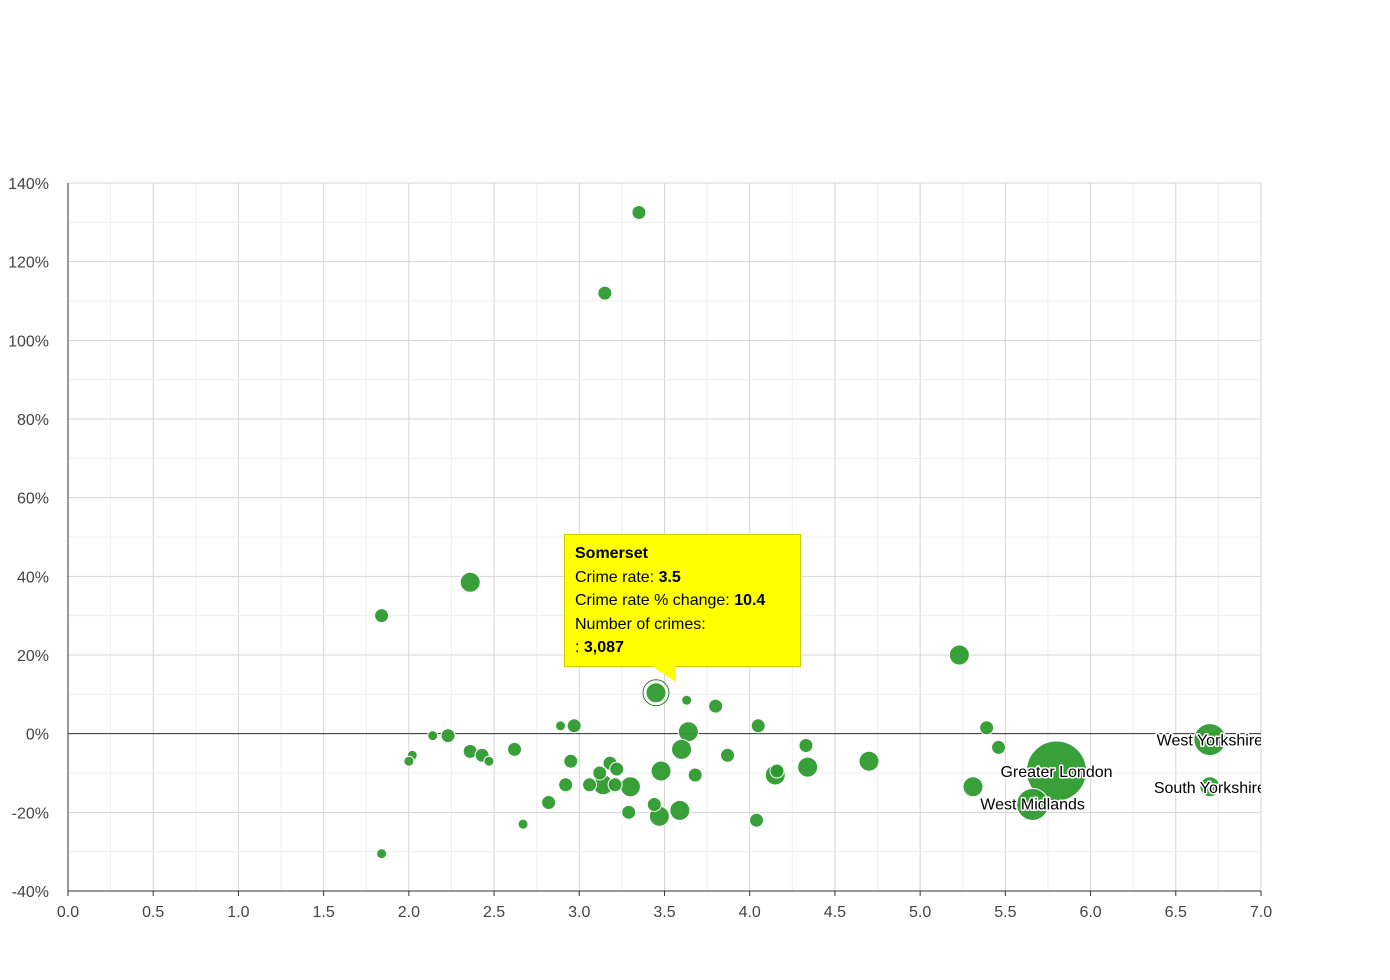  Describe the element at coordinates (835, 912) in the screenshot. I see `x-tick-label: 4.5` at that location.